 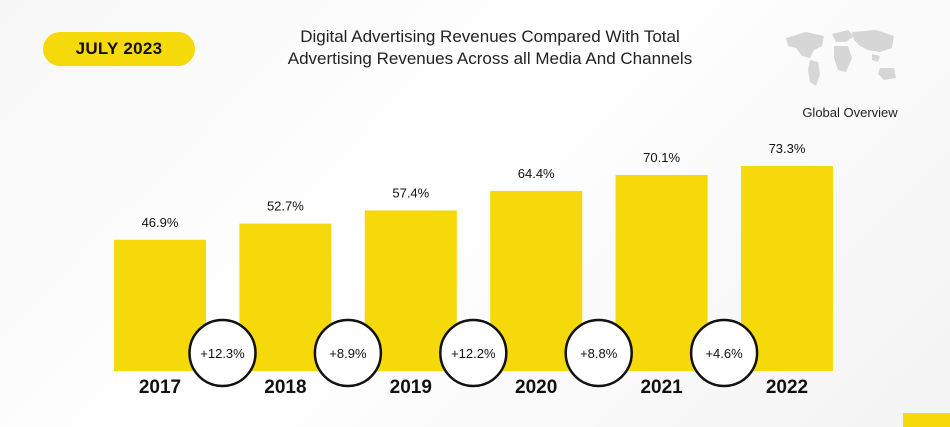 What do you see at coordinates (411, 387) in the screenshot?
I see `year-label-2019: 2019` at bounding box center [411, 387].